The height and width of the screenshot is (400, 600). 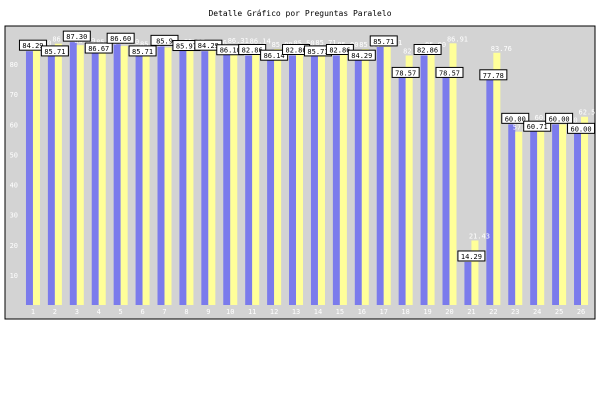 I want to click on y-tick-label: 20, so click(x=14, y=246).